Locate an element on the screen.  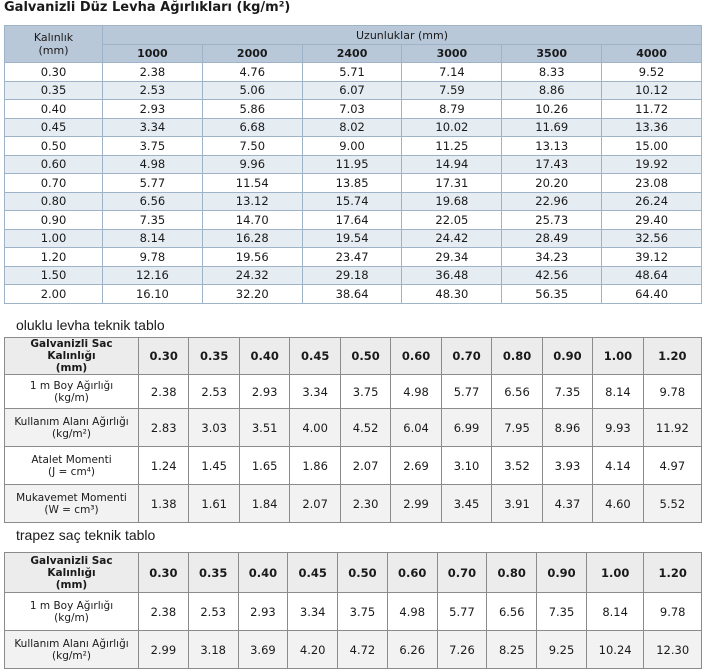
weight-cell: 12.16 is located at coordinates (152, 275).